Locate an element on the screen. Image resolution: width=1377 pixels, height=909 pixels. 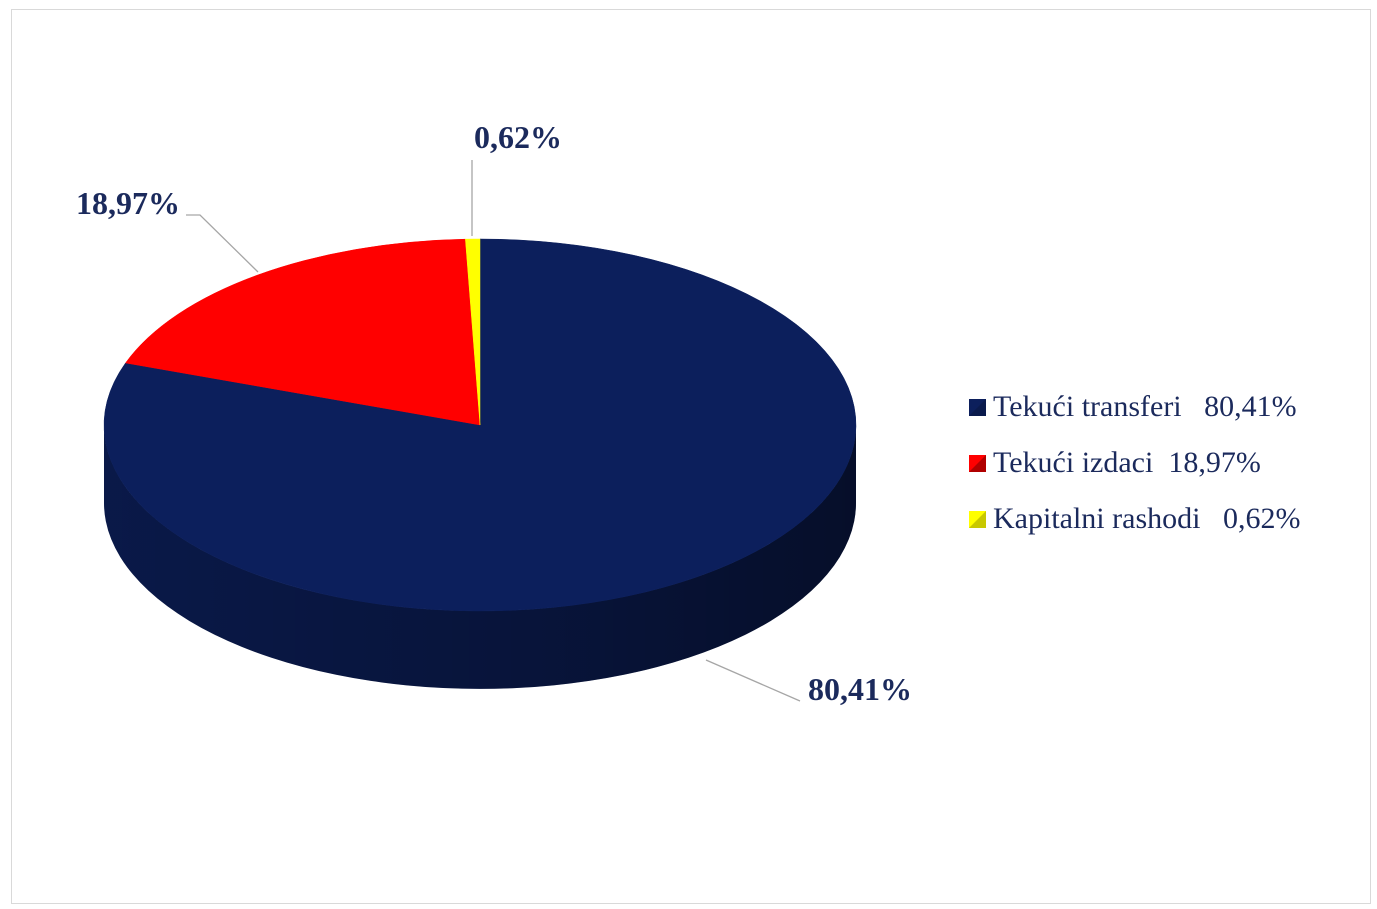
data-label-tekuci-transferi: 80,41% is located at coordinates (860, 689).